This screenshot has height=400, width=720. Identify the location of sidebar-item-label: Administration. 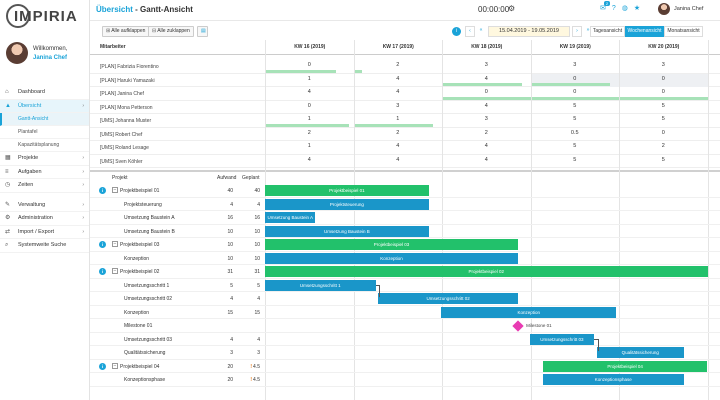
(35, 218).